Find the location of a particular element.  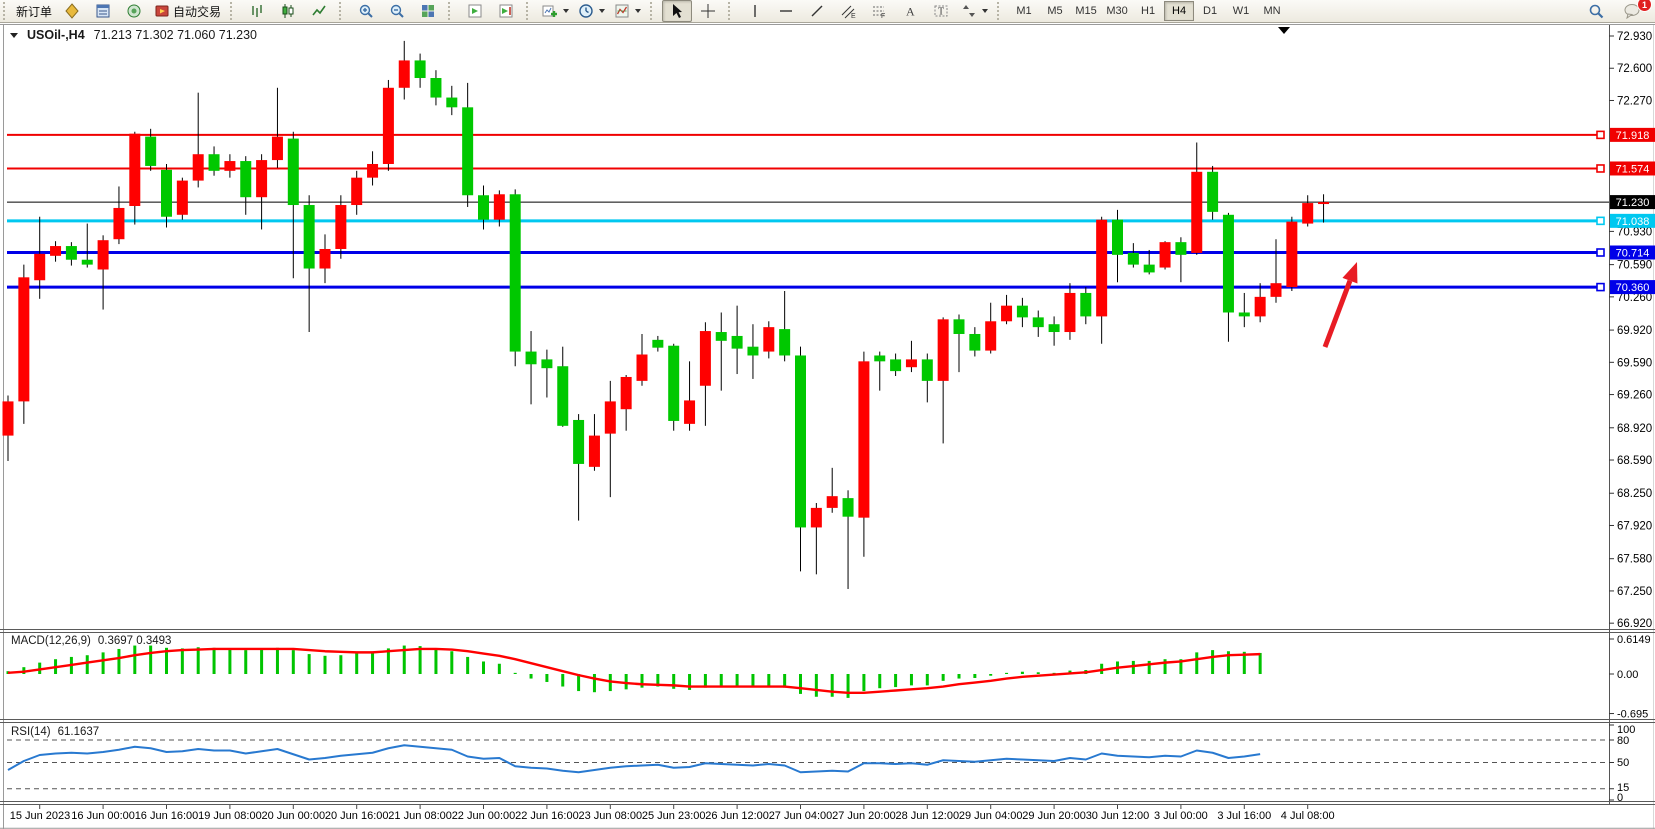

equidistant-channel-tool-button: E is located at coordinates (848, 11).